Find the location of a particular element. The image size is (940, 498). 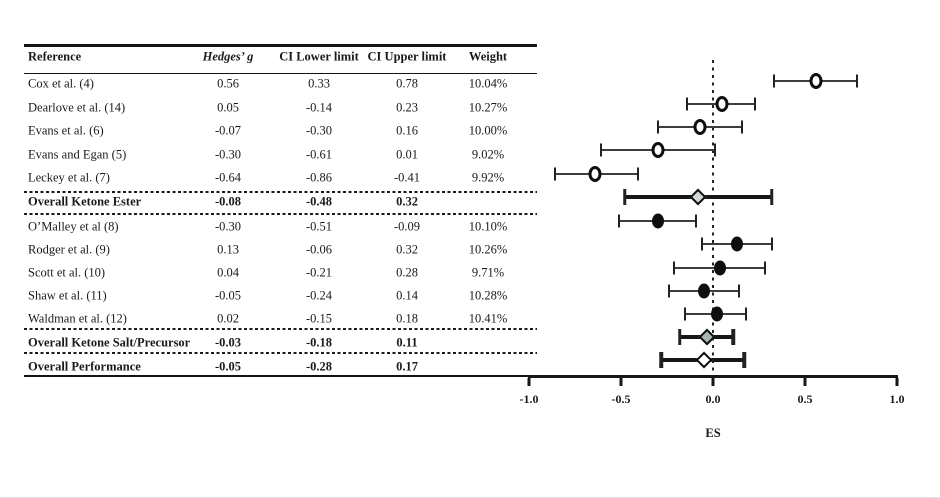

row-reference: O’Malley et al (8) is located at coordinates (73, 226).